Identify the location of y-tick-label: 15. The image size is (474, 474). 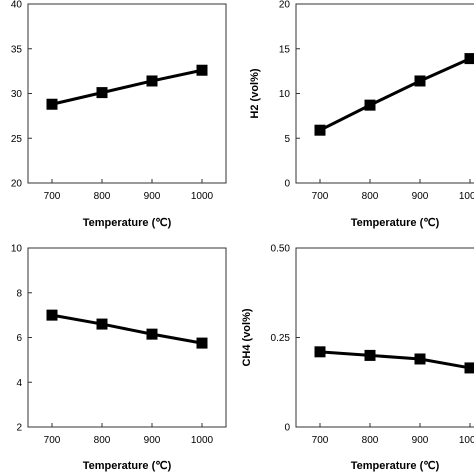
(285, 49).